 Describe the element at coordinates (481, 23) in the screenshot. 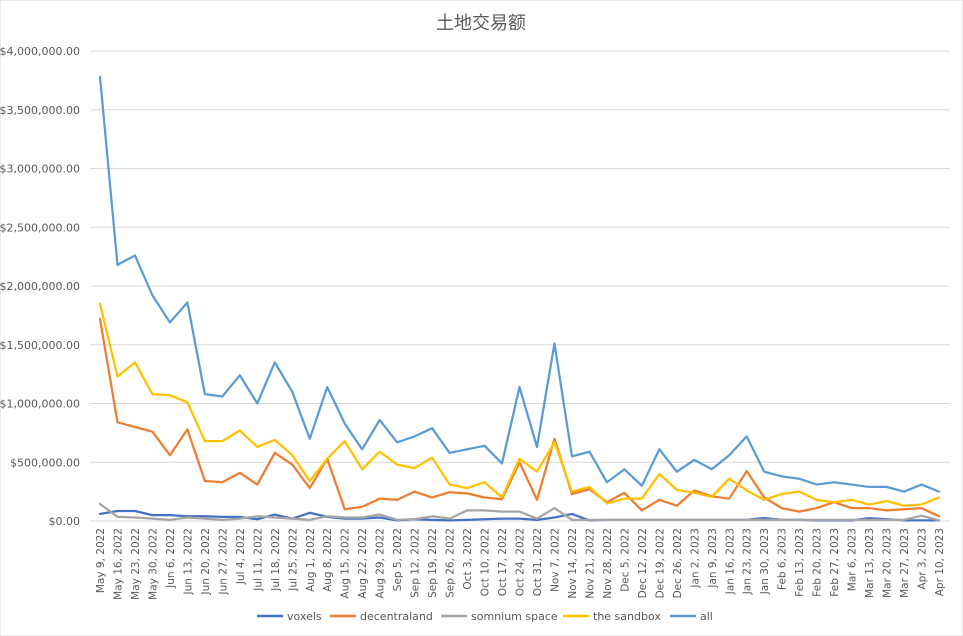

I see `chart-title: 土地交易额` at that location.